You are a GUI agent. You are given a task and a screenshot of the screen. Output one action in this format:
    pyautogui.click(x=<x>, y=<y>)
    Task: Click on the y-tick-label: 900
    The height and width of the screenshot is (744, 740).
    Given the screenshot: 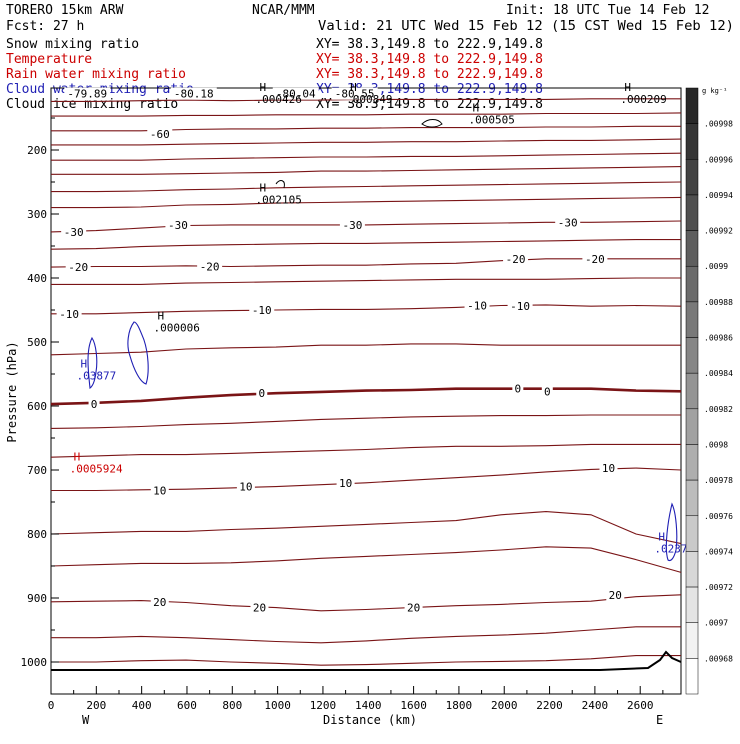 What is the action you would take?
    pyautogui.click(x=37, y=598)
    